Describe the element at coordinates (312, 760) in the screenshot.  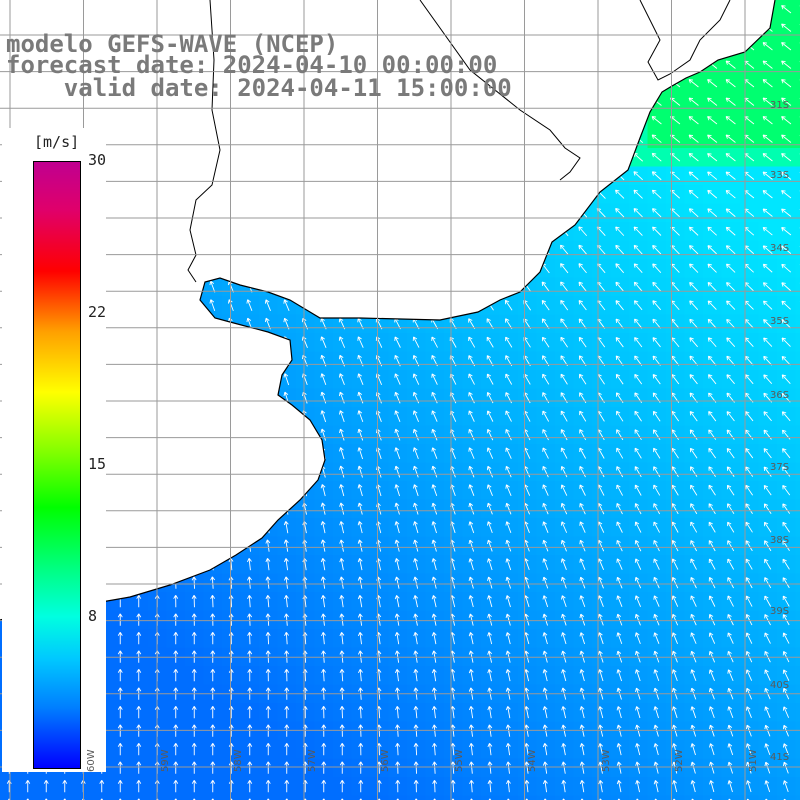
I see `lon-label: 57W` at that location.